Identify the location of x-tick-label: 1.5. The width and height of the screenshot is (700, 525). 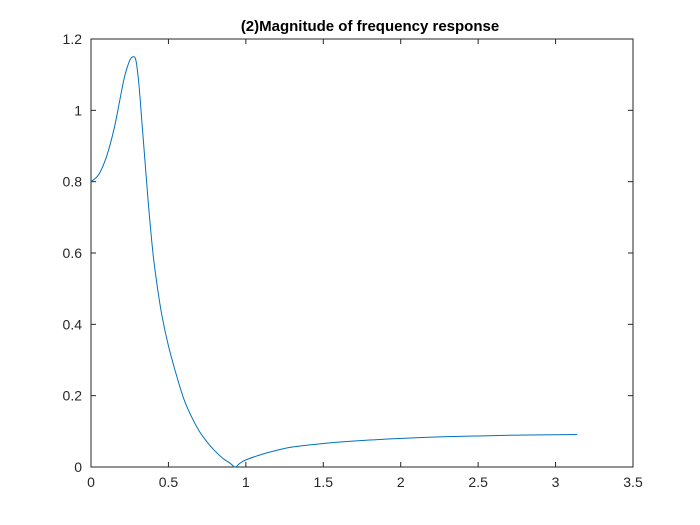
(324, 482).